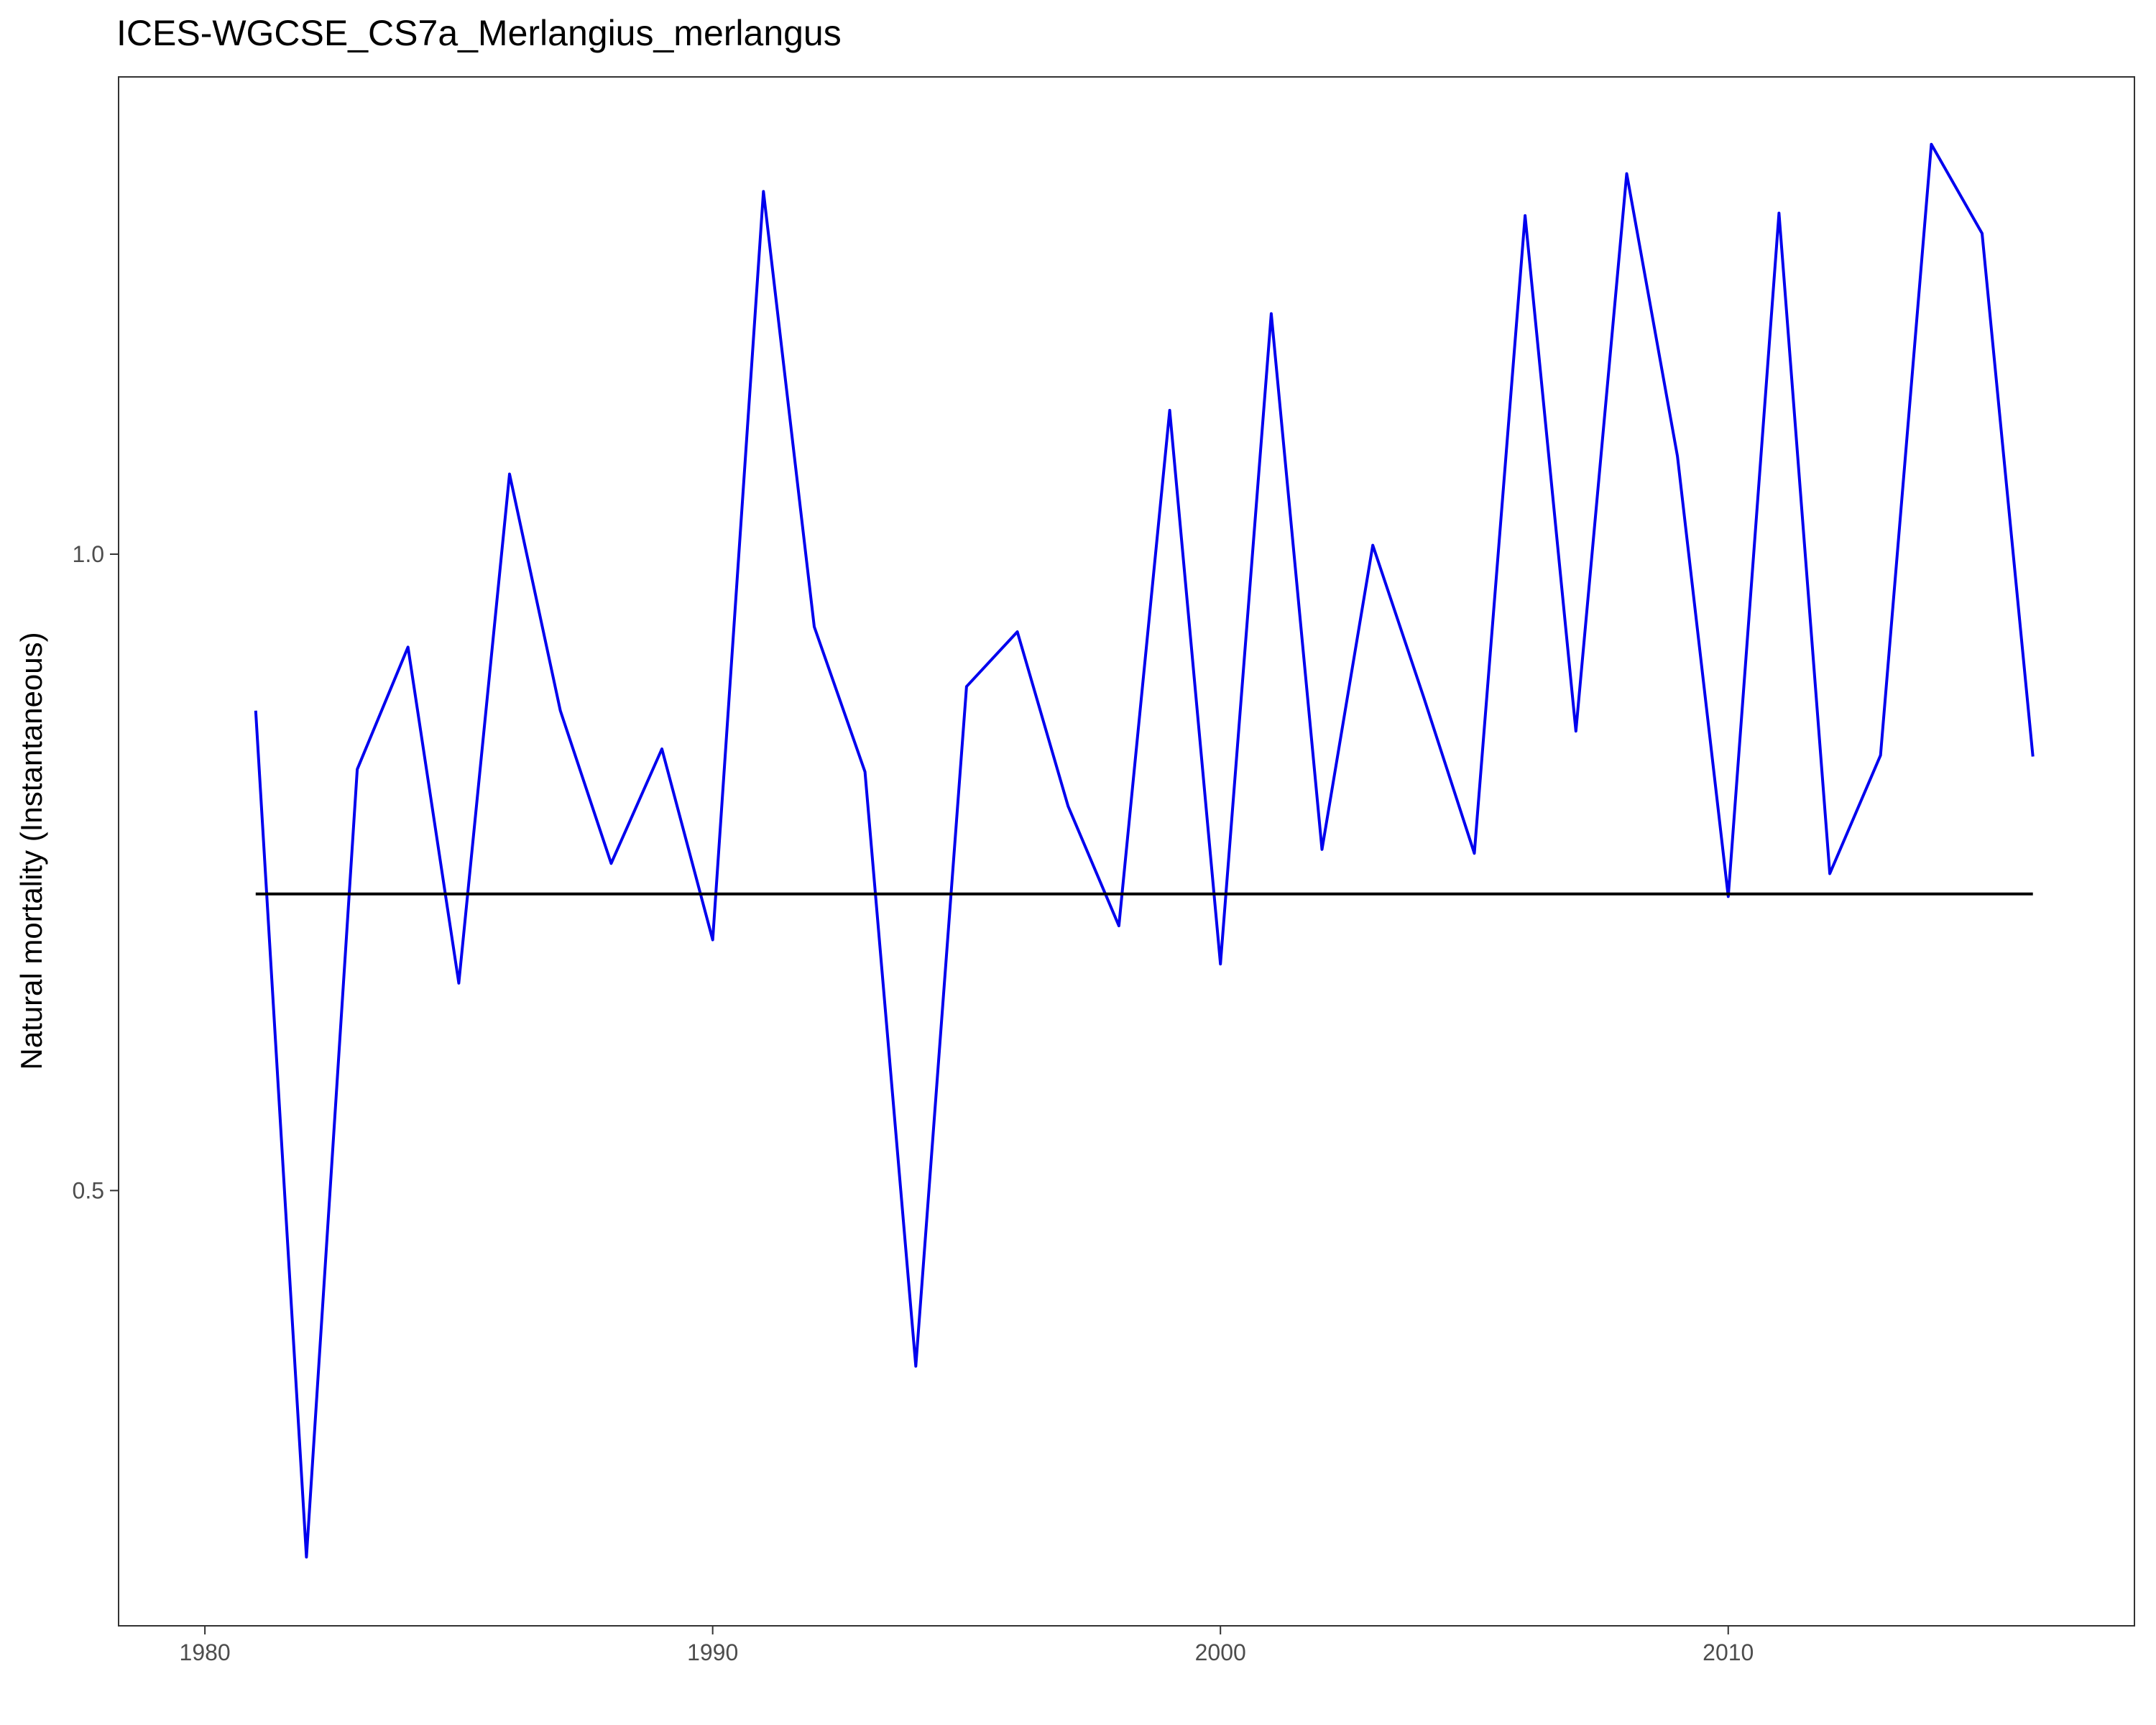 Image resolution: width=2156 pixels, height=1725 pixels. What do you see at coordinates (31, 851) in the screenshot?
I see `y-axis-title: Natural mortality (Instantaneous)` at bounding box center [31, 851].